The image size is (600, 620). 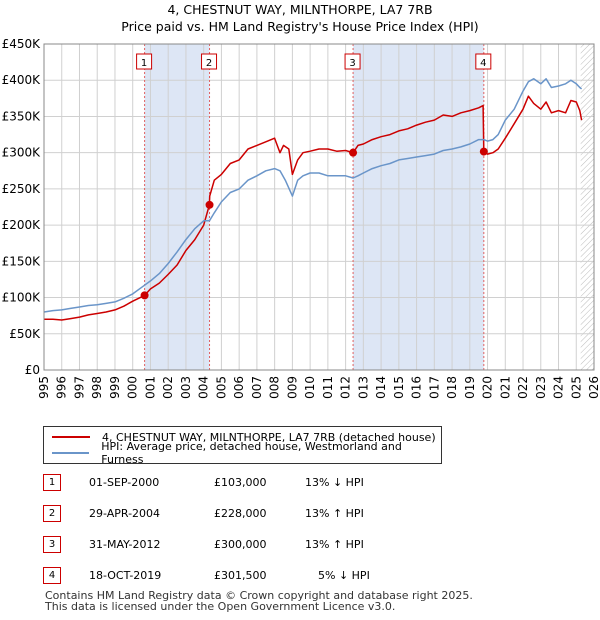 What do you see at coordinates (52, 513) in the screenshot?
I see `sale-badge: 2` at bounding box center [52, 513].